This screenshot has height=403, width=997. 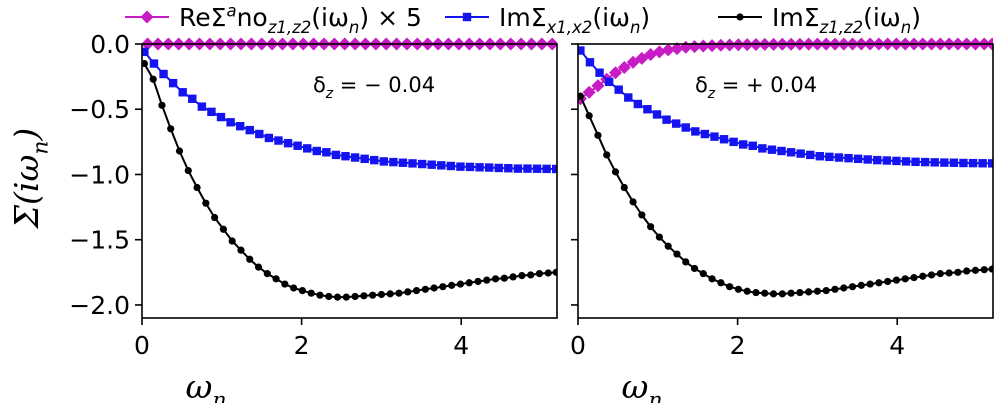 What do you see at coordinates (99, 240) in the screenshot?
I see `y-tick-label: −1.5` at bounding box center [99, 240].